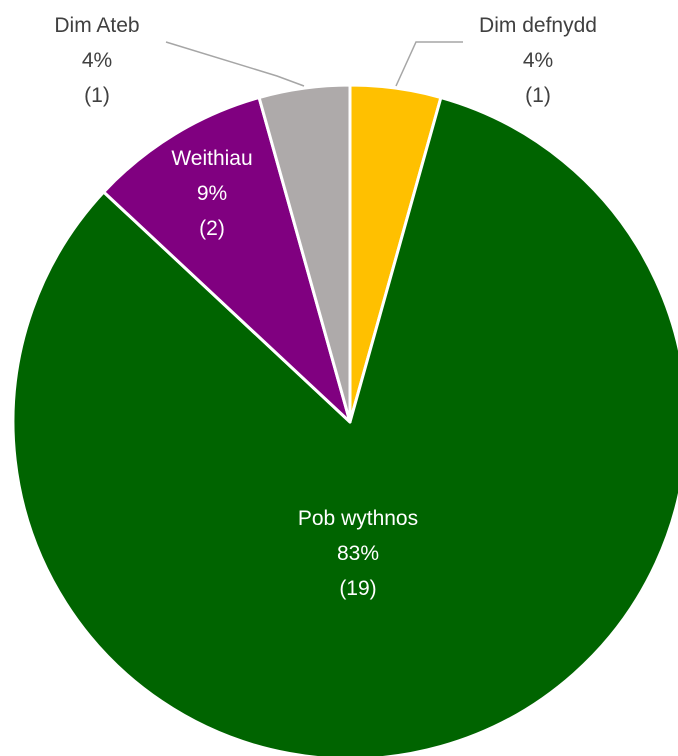 This screenshot has height=756, width=678. Describe the element at coordinates (314, 64) in the screenshot. I see `leader-lines-layer` at that location.